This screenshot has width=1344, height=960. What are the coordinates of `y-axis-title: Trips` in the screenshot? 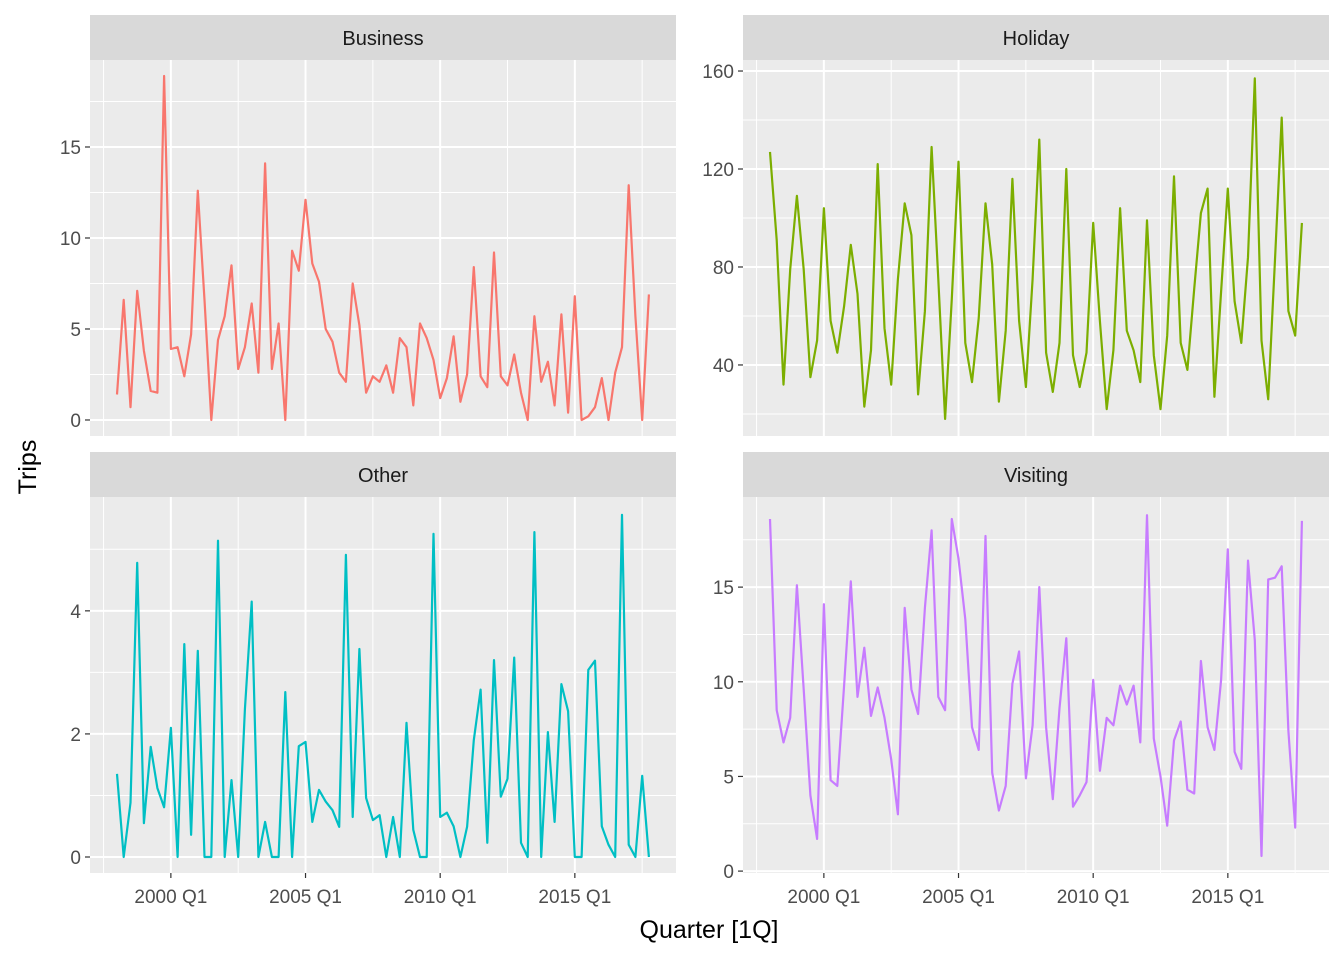 It's located at (28, 467).